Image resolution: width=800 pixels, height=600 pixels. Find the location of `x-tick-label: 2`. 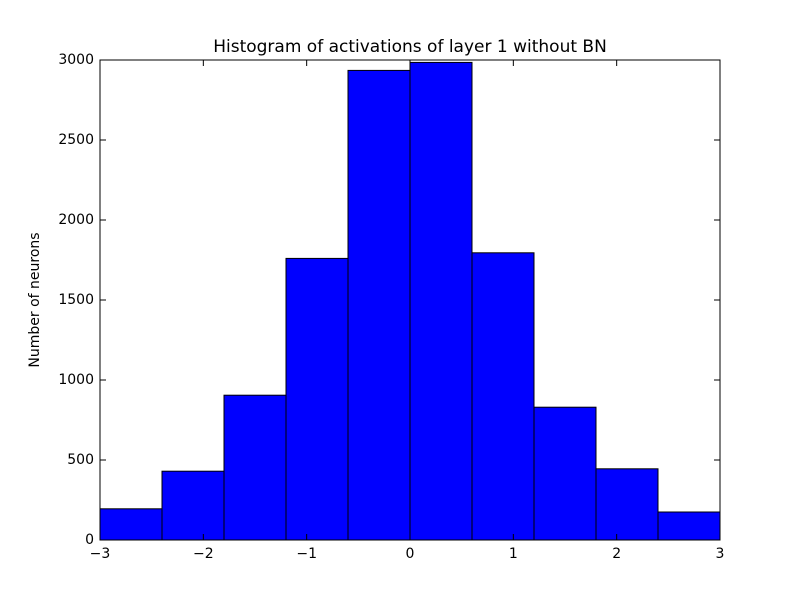

x-tick-label: 2 is located at coordinates (616, 554).